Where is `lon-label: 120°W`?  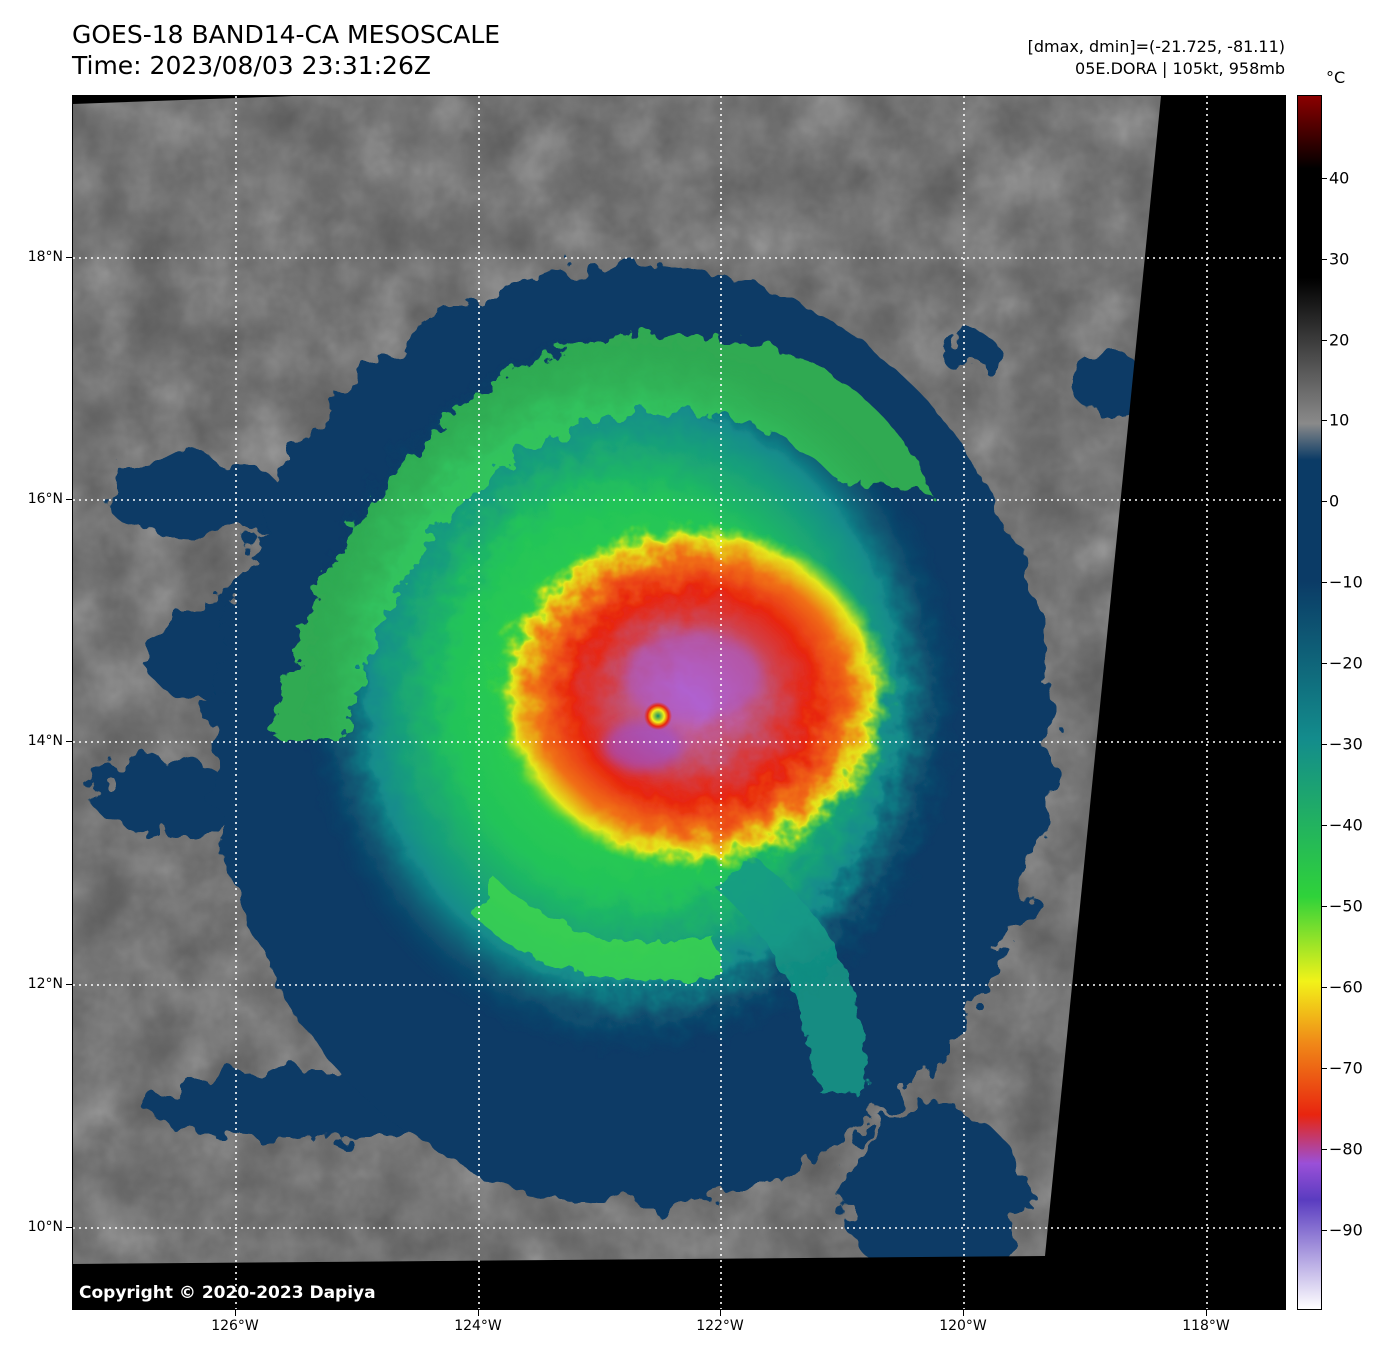
lon-label: 120°W is located at coordinates (963, 1326).